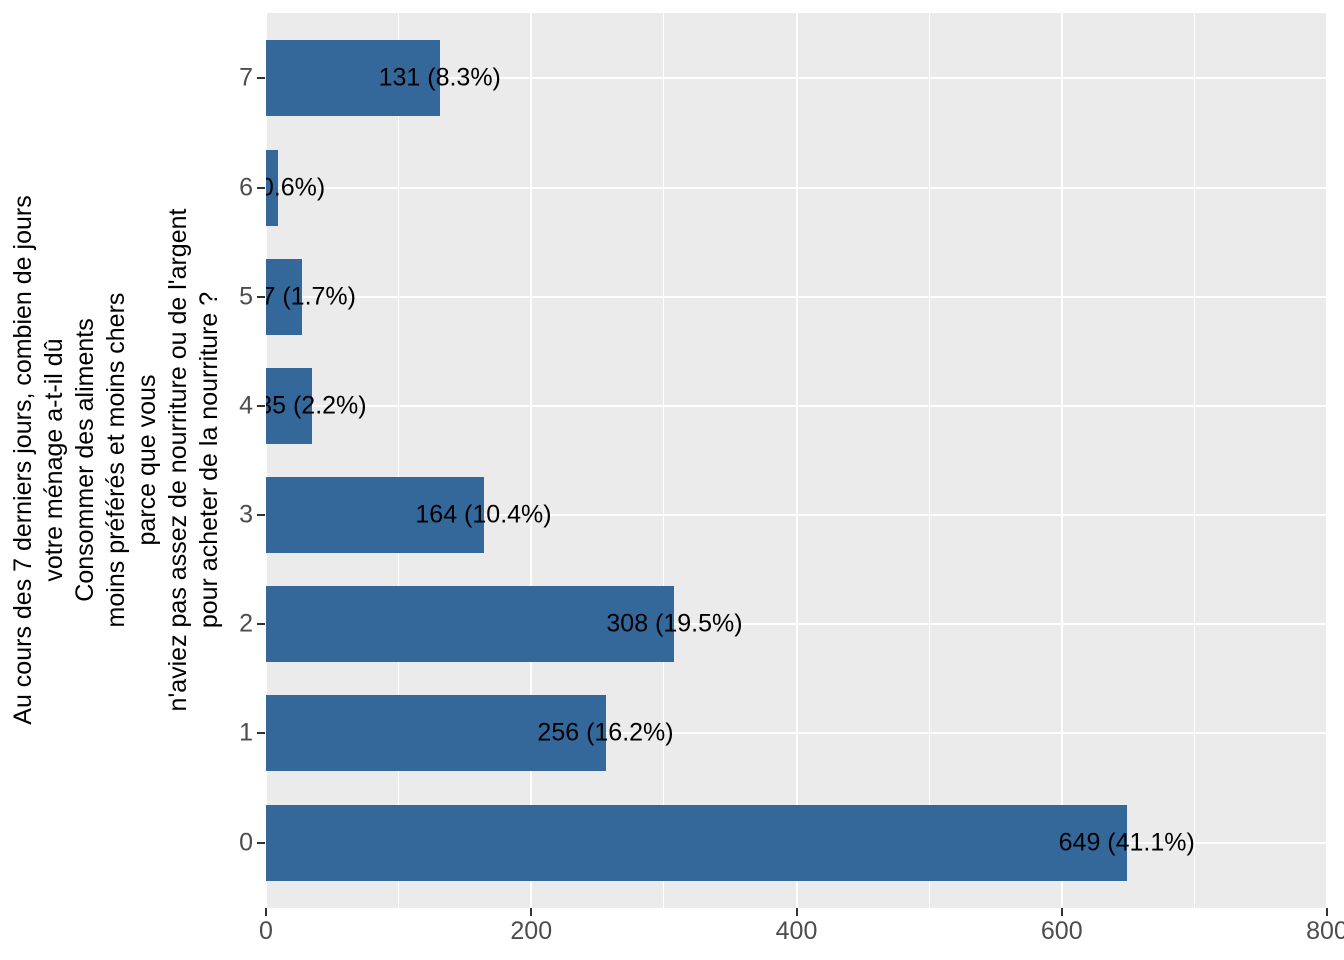 The image size is (1344, 960). What do you see at coordinates (1126, 842) in the screenshot?
I see `bar-value-label: 649 (41.1%)` at bounding box center [1126, 842].